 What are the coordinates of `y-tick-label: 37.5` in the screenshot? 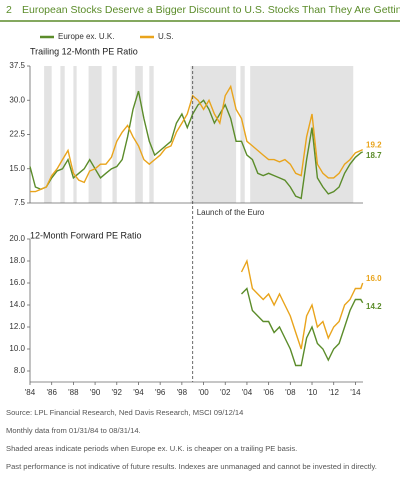 It's located at (17, 65).